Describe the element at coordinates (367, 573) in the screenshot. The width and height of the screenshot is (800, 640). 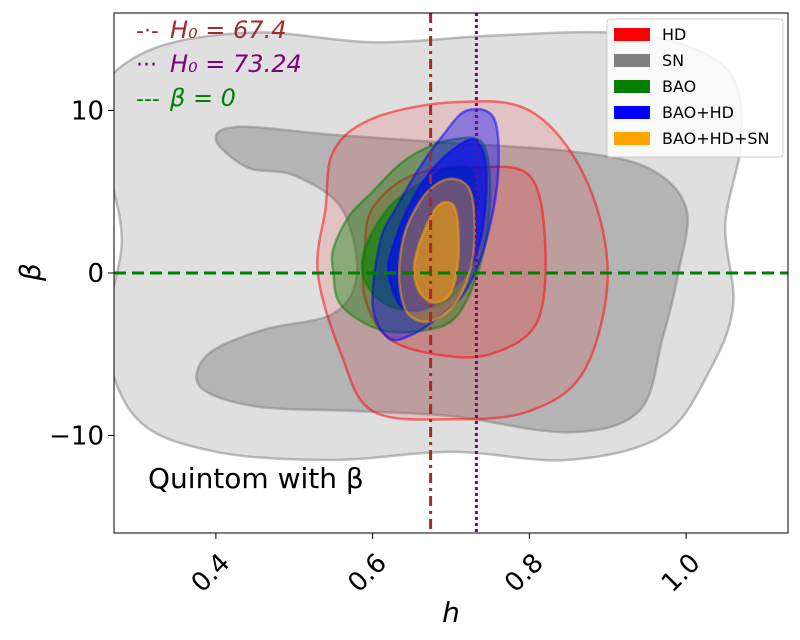
I see `x-tick-label: 0.6` at that location.